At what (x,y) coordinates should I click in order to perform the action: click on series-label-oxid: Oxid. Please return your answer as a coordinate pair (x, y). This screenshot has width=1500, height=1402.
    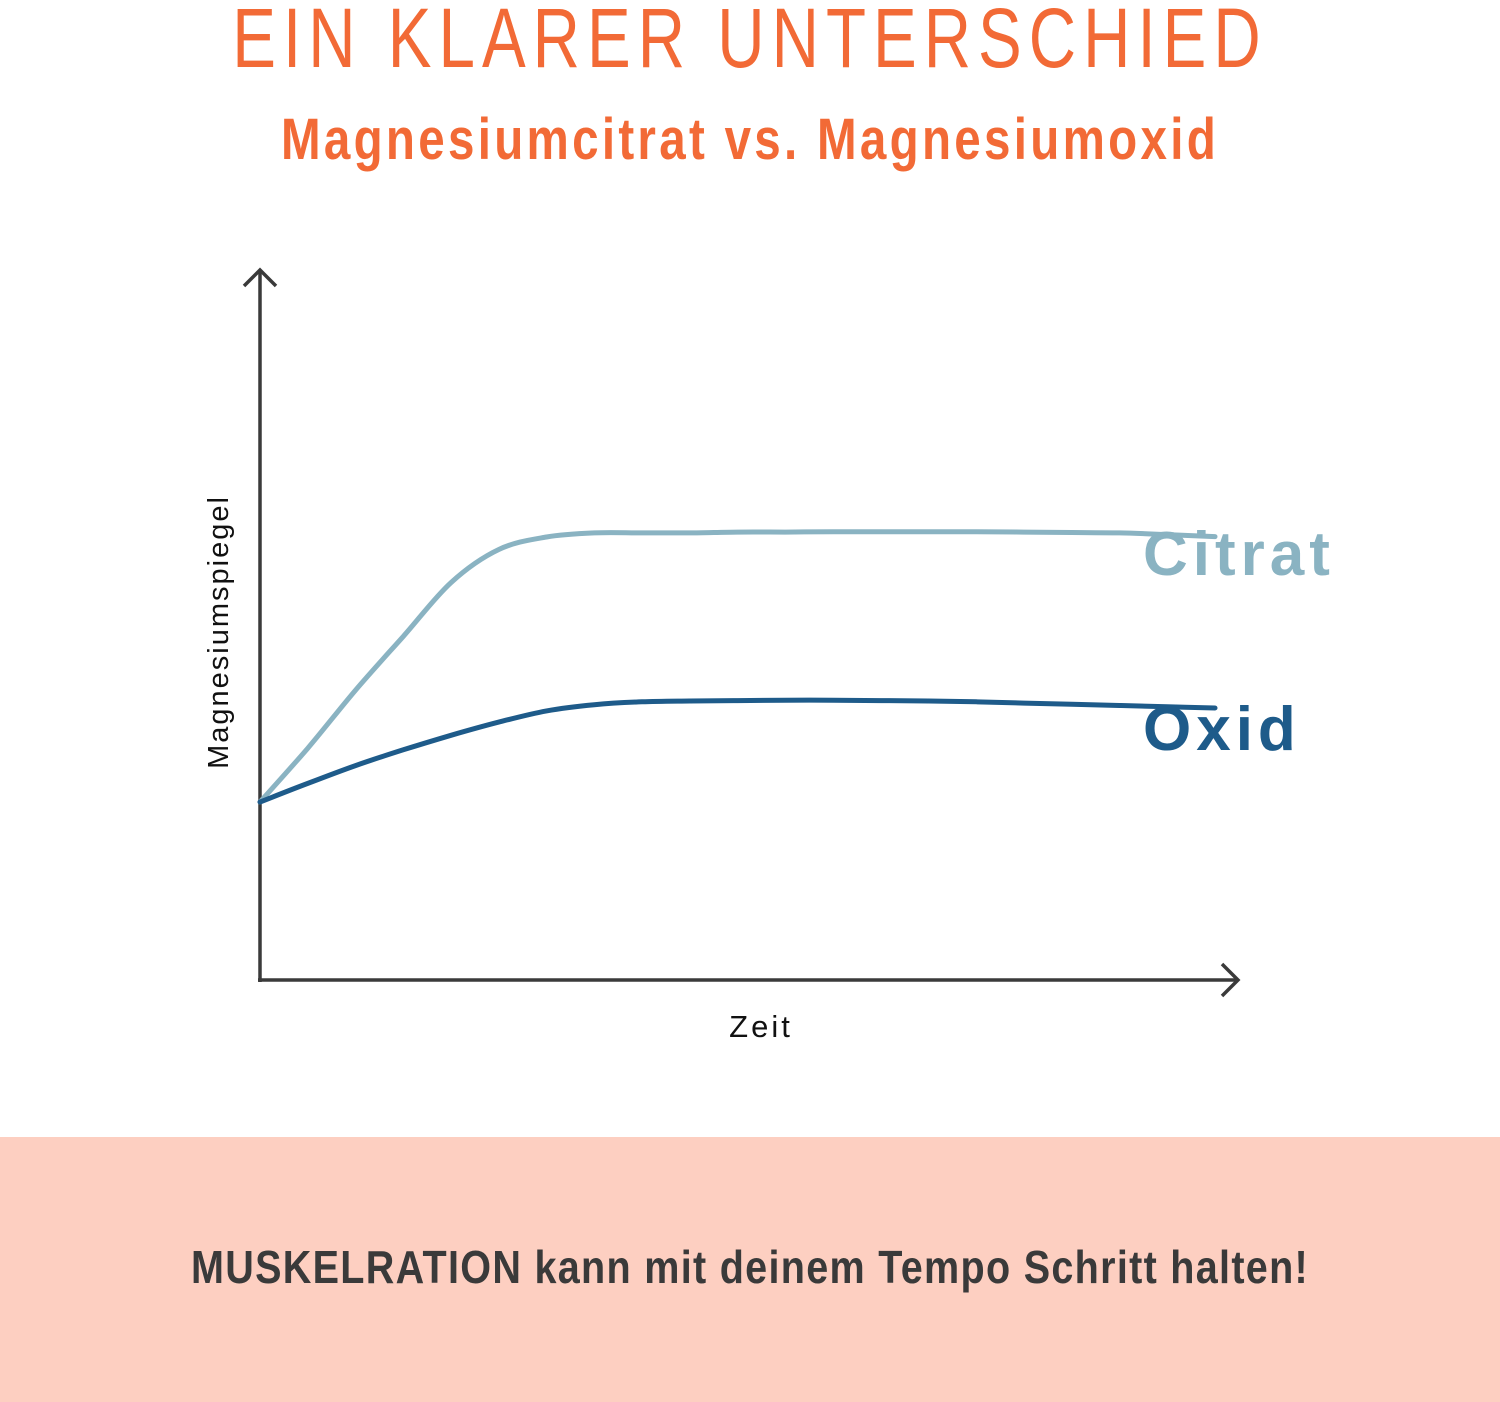
    Looking at the image, I should click on (1222, 729).